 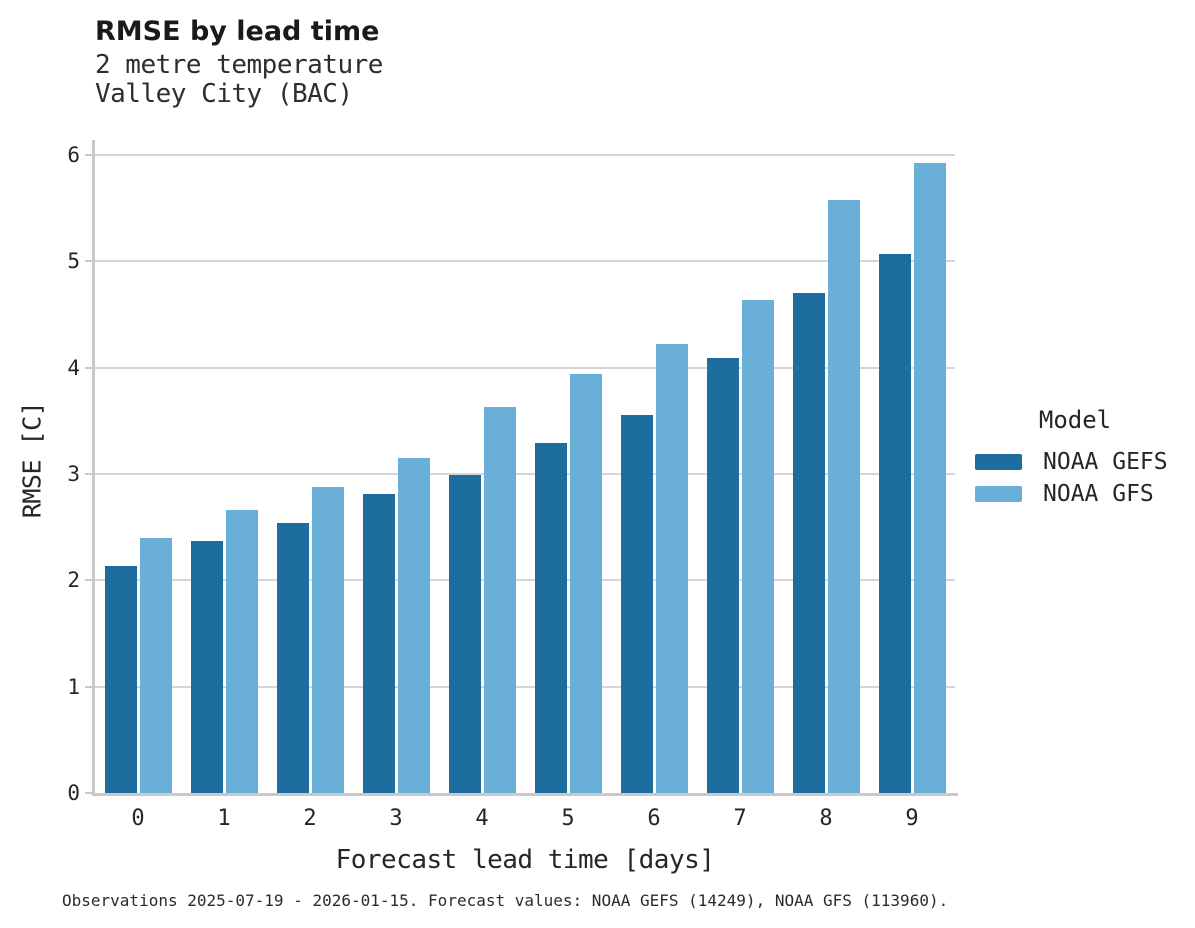 I want to click on chart-subtitle-variable: 2 metre temperature, so click(x=239, y=65).